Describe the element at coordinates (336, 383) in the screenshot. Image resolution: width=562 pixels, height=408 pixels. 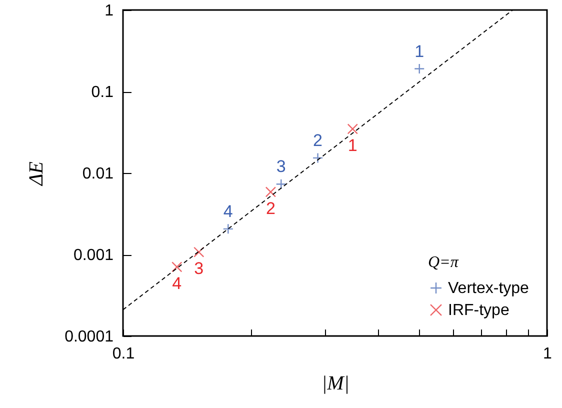
I see `x-axis-title: |M|` at that location.